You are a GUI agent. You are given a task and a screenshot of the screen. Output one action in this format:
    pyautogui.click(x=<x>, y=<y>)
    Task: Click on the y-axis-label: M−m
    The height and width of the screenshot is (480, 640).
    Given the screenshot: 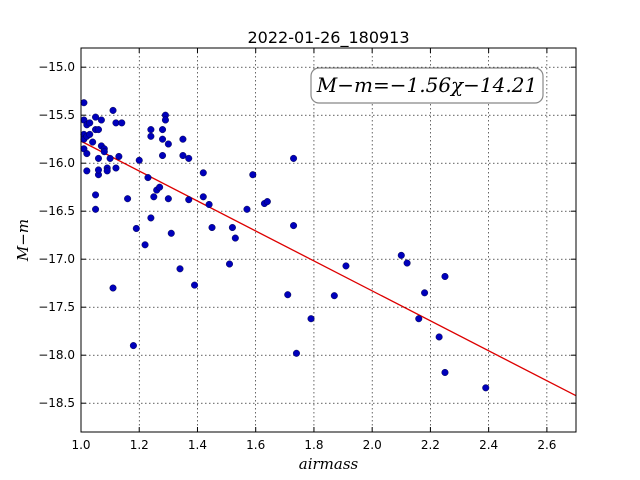 What is the action you would take?
    pyautogui.click(x=23, y=240)
    